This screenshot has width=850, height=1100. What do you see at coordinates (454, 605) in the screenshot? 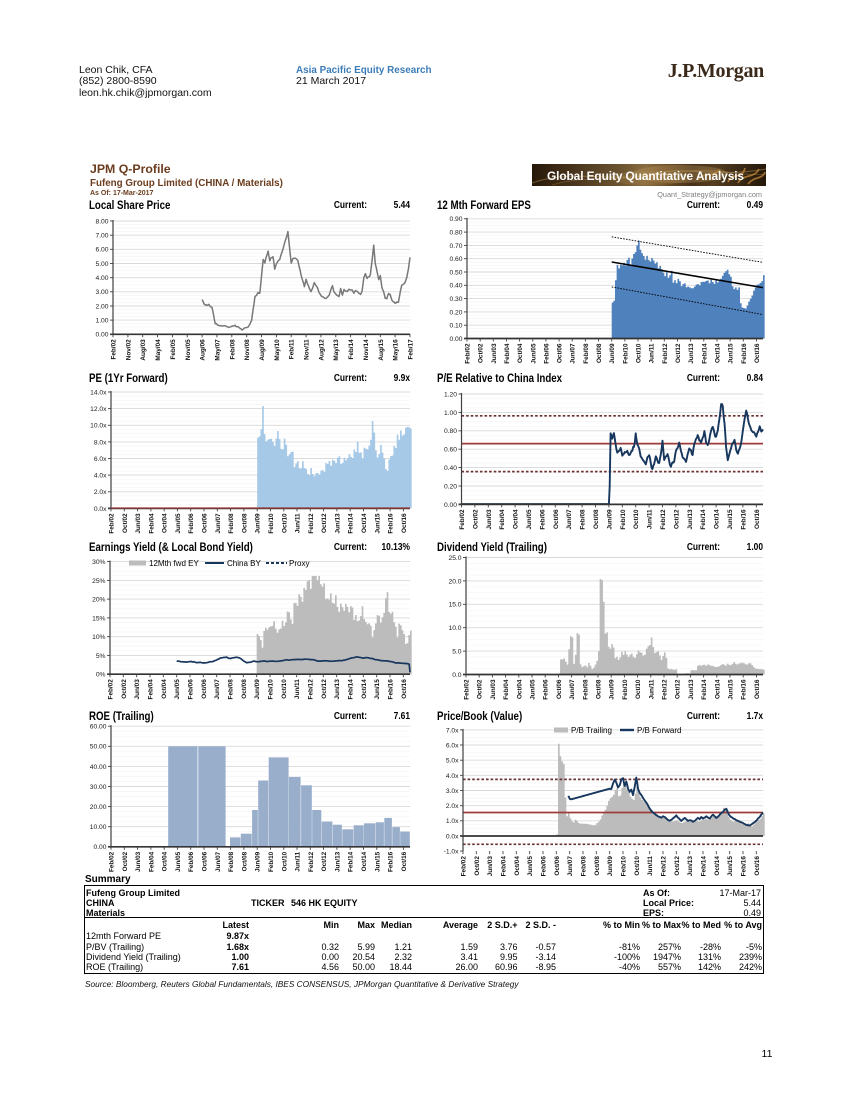
I see `svg-text: 15.0` at bounding box center [454, 605].